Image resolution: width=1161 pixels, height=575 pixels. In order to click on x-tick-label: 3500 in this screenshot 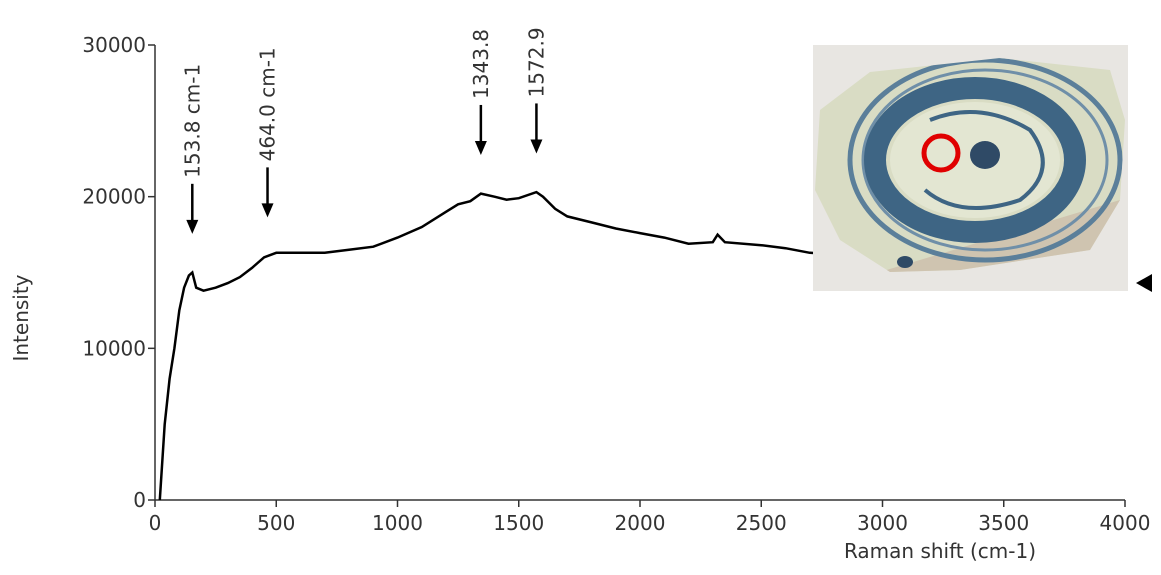, I will do `click(1003, 523)`.